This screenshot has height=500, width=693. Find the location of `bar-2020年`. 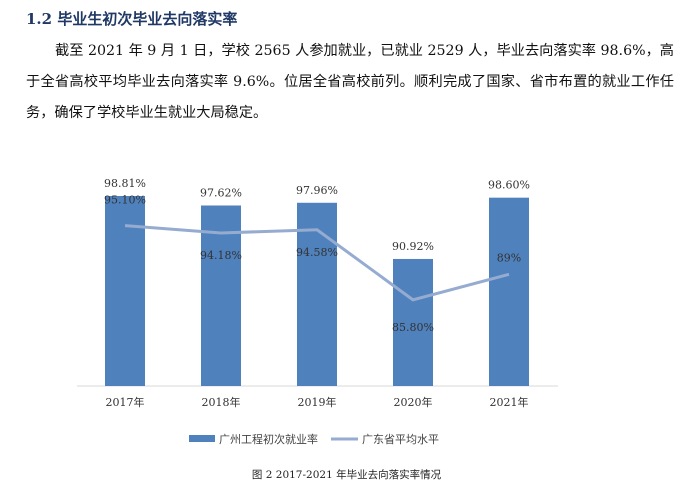

bar-2020年 is located at coordinates (413, 322).